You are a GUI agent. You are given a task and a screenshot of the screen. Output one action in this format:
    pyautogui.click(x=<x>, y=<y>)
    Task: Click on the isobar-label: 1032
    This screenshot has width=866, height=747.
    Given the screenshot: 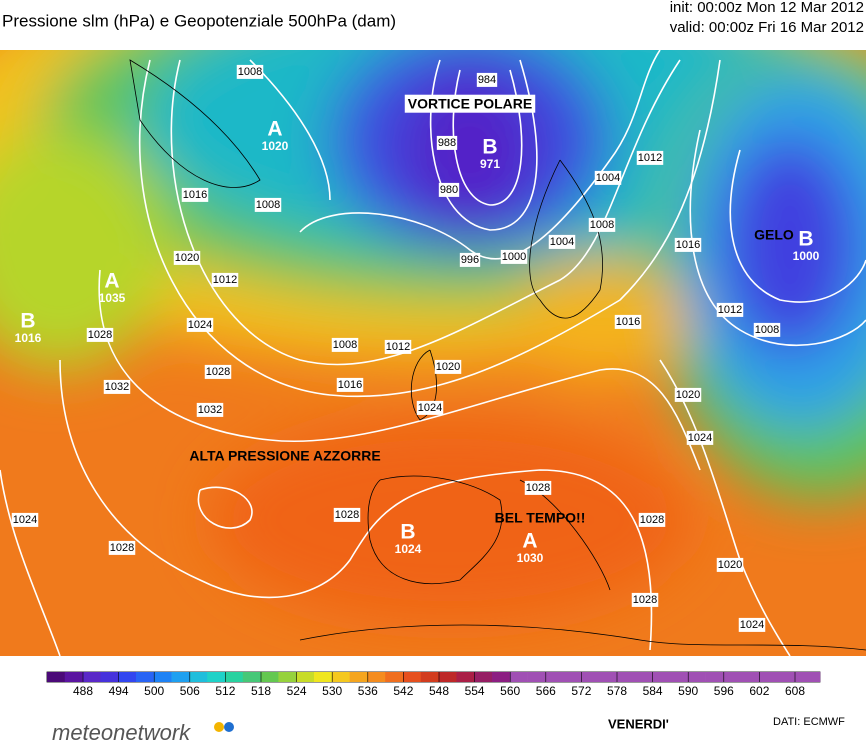 What is the action you would take?
    pyautogui.click(x=210, y=410)
    